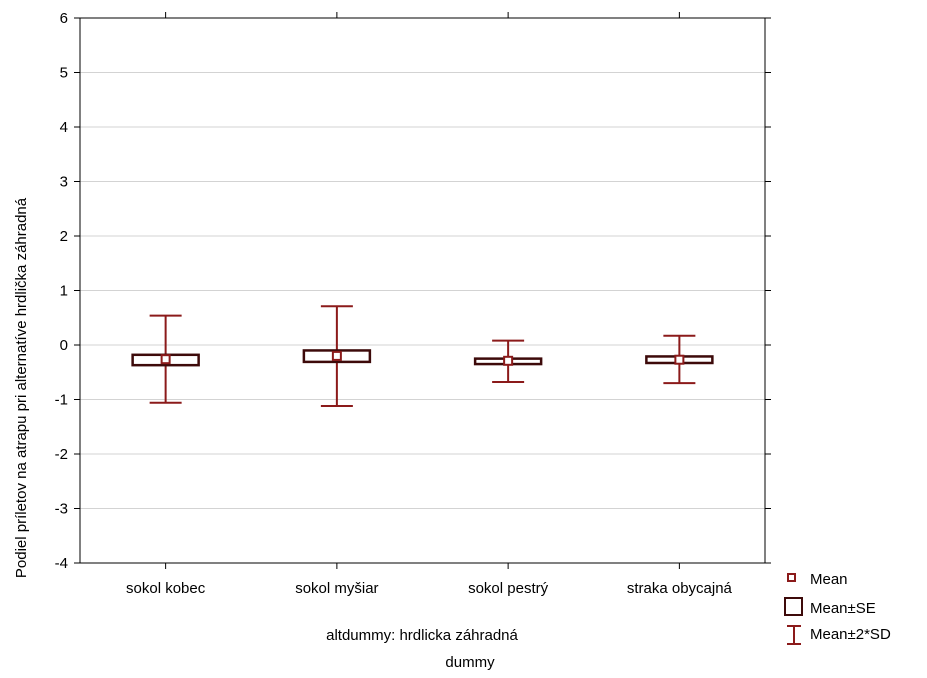 This screenshot has height=678, width=927. I want to click on y-tick-label: -3, so click(61, 509).